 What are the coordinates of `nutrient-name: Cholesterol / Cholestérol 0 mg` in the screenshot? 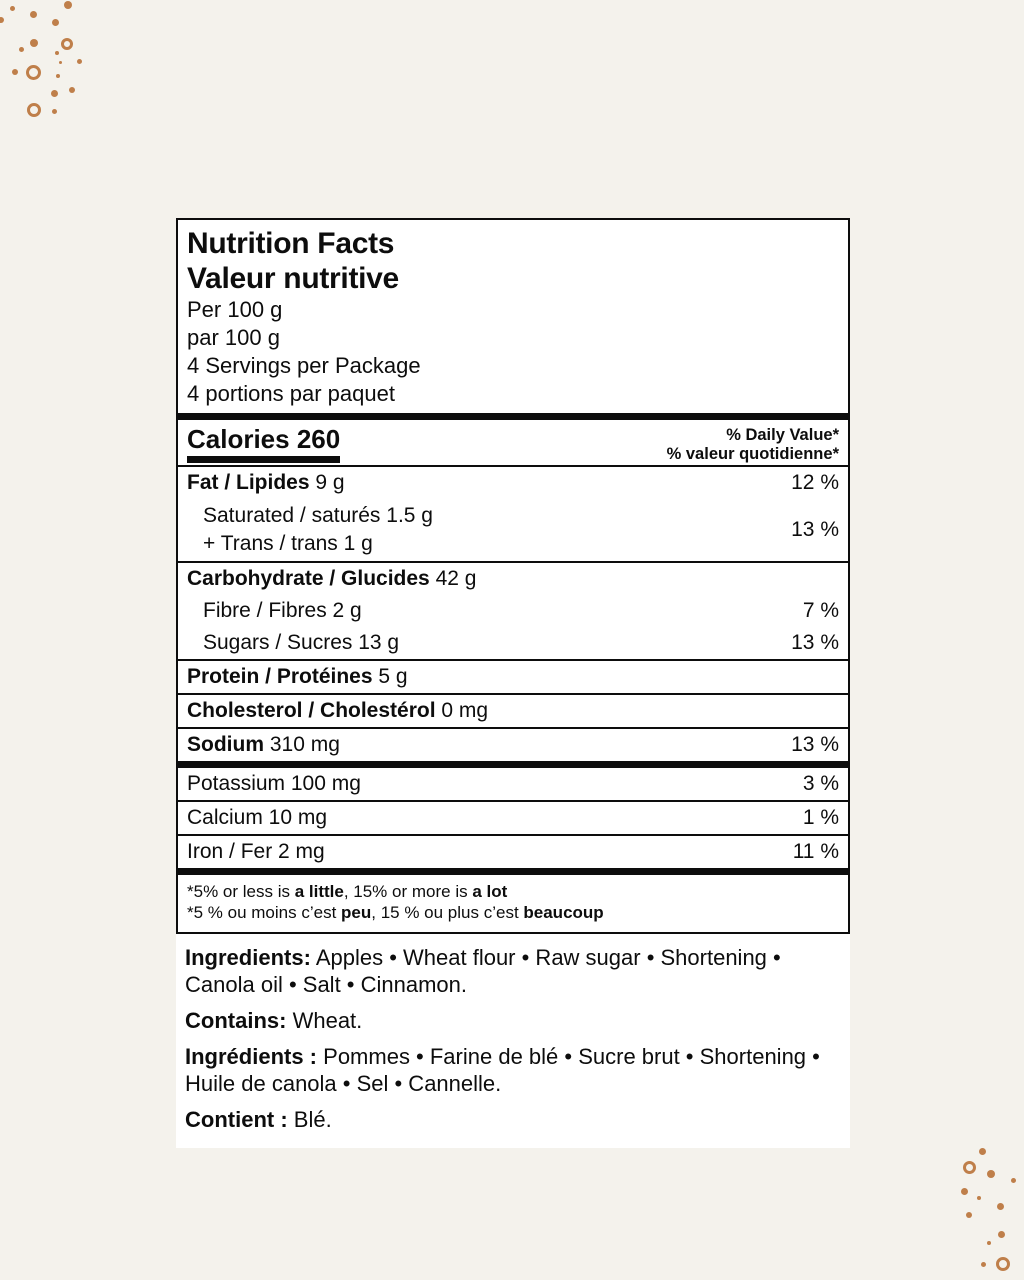 It's located at (338, 710).